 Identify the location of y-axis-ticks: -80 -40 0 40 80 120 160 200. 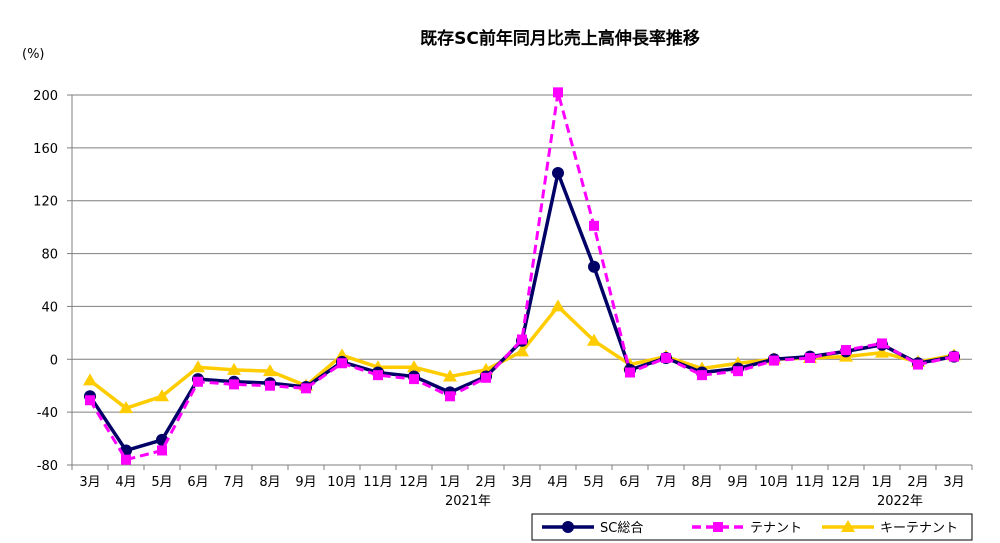
(52, 281).